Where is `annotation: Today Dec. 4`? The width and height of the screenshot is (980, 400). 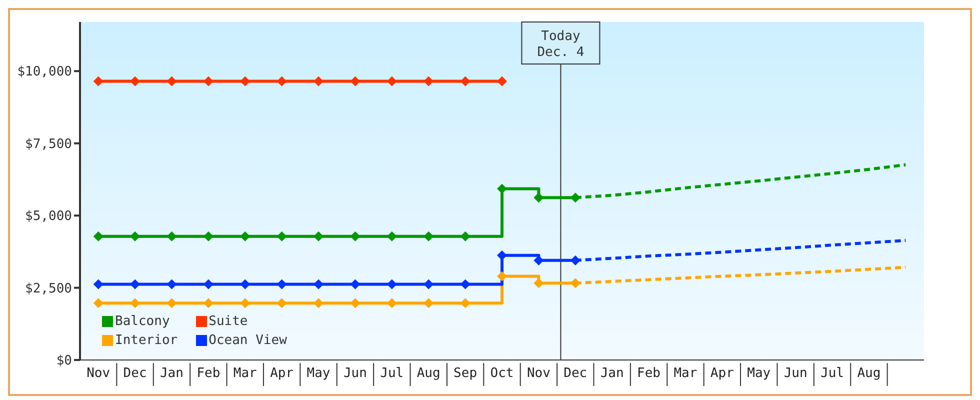 annotation: Today Dec. 4 is located at coordinates (560, 44).